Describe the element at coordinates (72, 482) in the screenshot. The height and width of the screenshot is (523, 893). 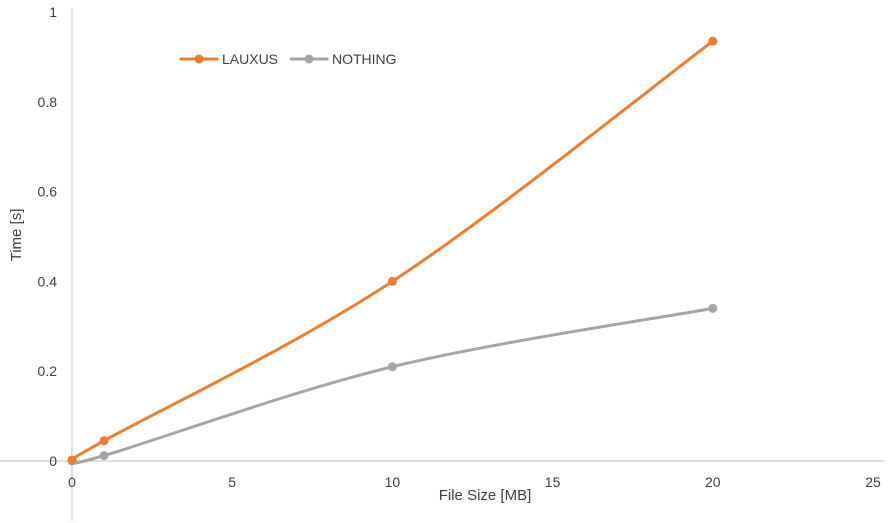
I see `x-tick-label: 0` at that location.